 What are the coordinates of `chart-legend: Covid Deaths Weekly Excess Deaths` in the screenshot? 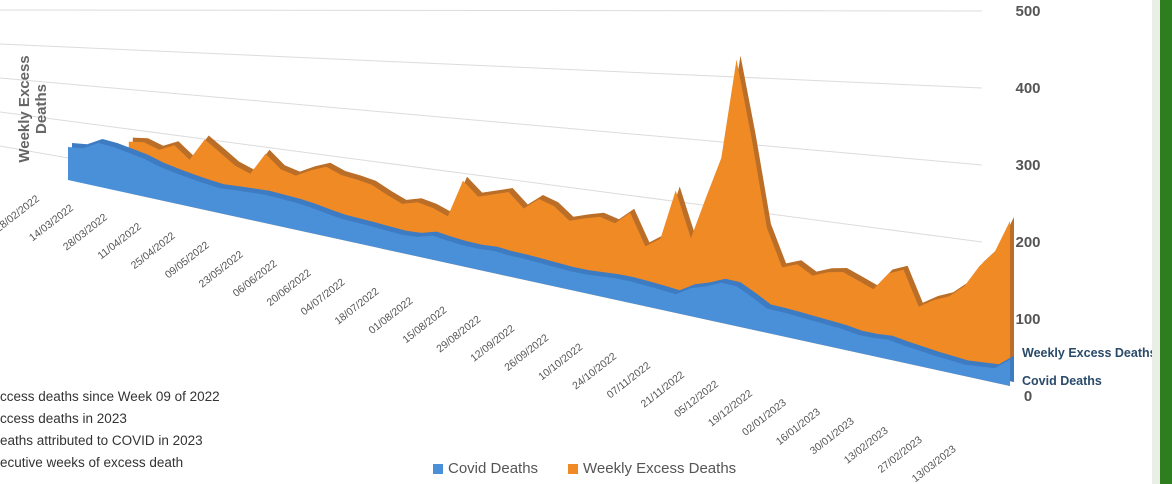 It's located at (584, 468).